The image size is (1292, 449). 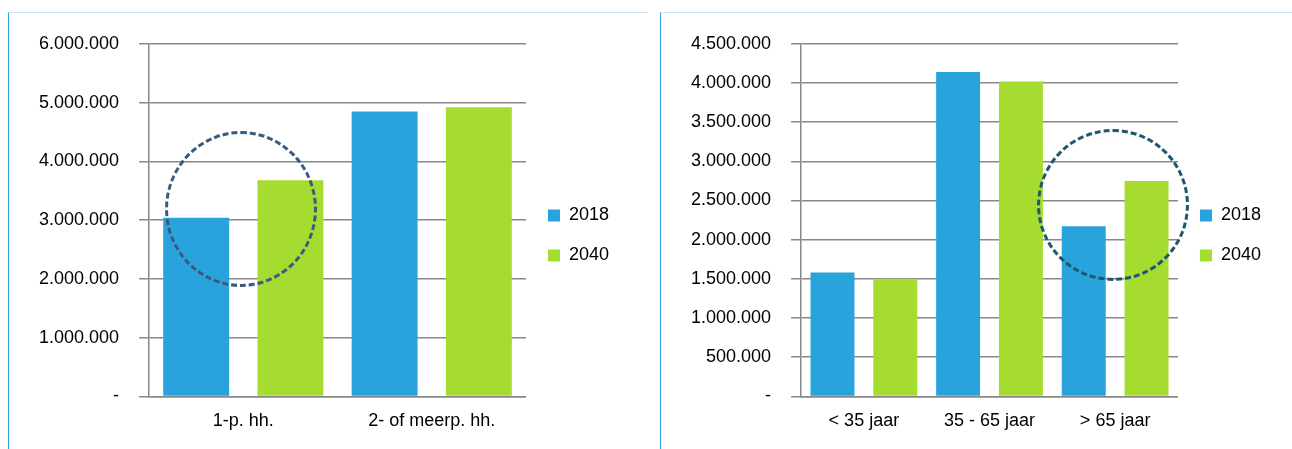 I want to click on y-tick-label: 5.000.000, so click(x=79, y=101).